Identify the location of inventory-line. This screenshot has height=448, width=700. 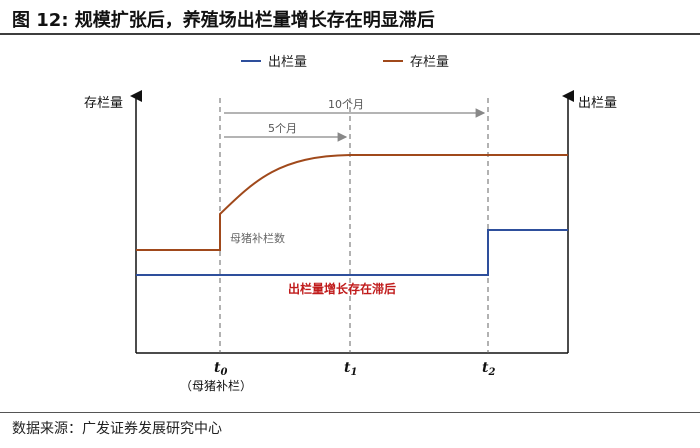
(352, 202).